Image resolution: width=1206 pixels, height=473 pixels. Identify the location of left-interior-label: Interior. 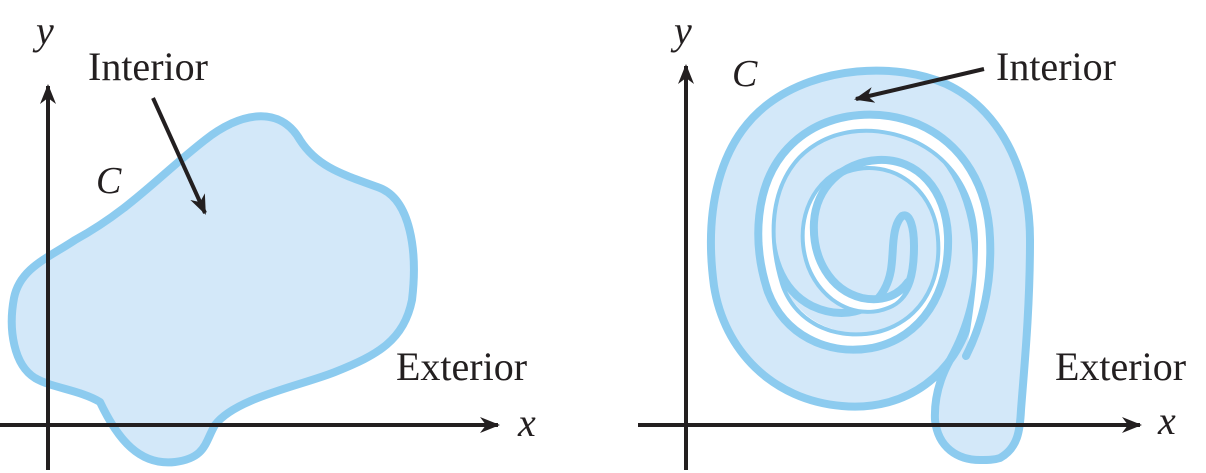
(148, 66).